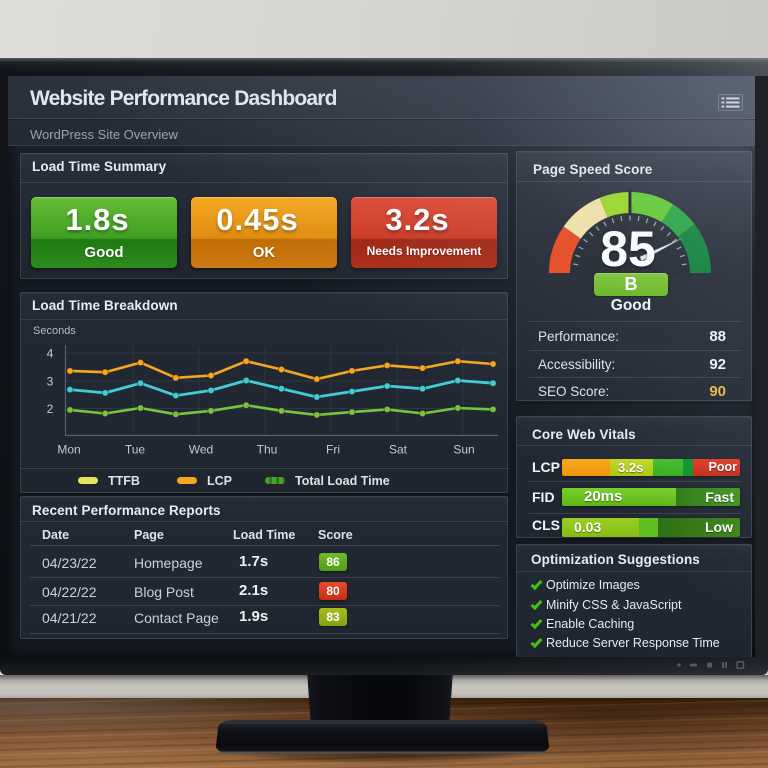 This screenshot has height=768, width=768. What do you see at coordinates (463, 450) in the screenshot?
I see `svg-text: Sun` at bounding box center [463, 450].